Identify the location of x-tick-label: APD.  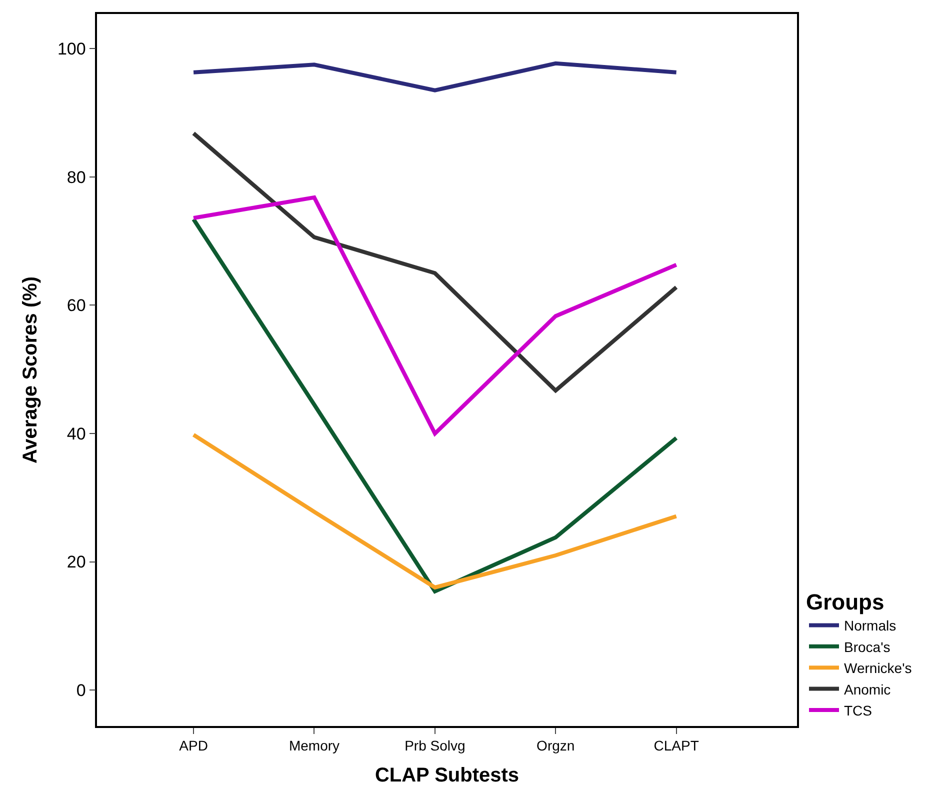
(193, 746).